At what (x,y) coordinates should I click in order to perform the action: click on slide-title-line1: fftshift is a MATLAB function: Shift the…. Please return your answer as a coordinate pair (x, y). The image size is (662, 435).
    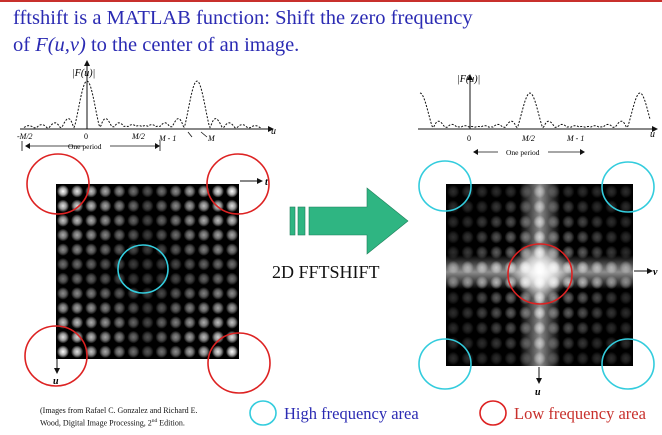
    Looking at the image, I should click on (243, 18).